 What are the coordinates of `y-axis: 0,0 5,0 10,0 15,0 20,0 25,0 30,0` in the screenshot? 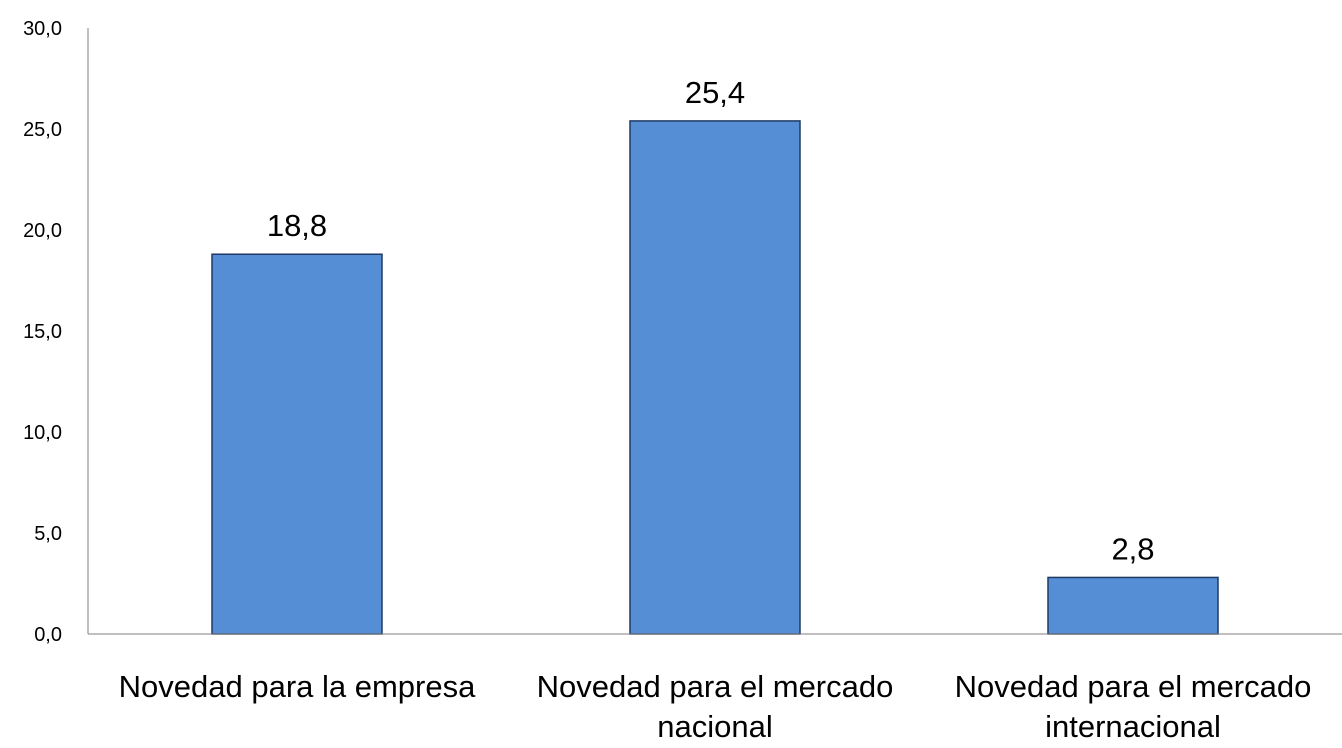 It's located at (56, 332).